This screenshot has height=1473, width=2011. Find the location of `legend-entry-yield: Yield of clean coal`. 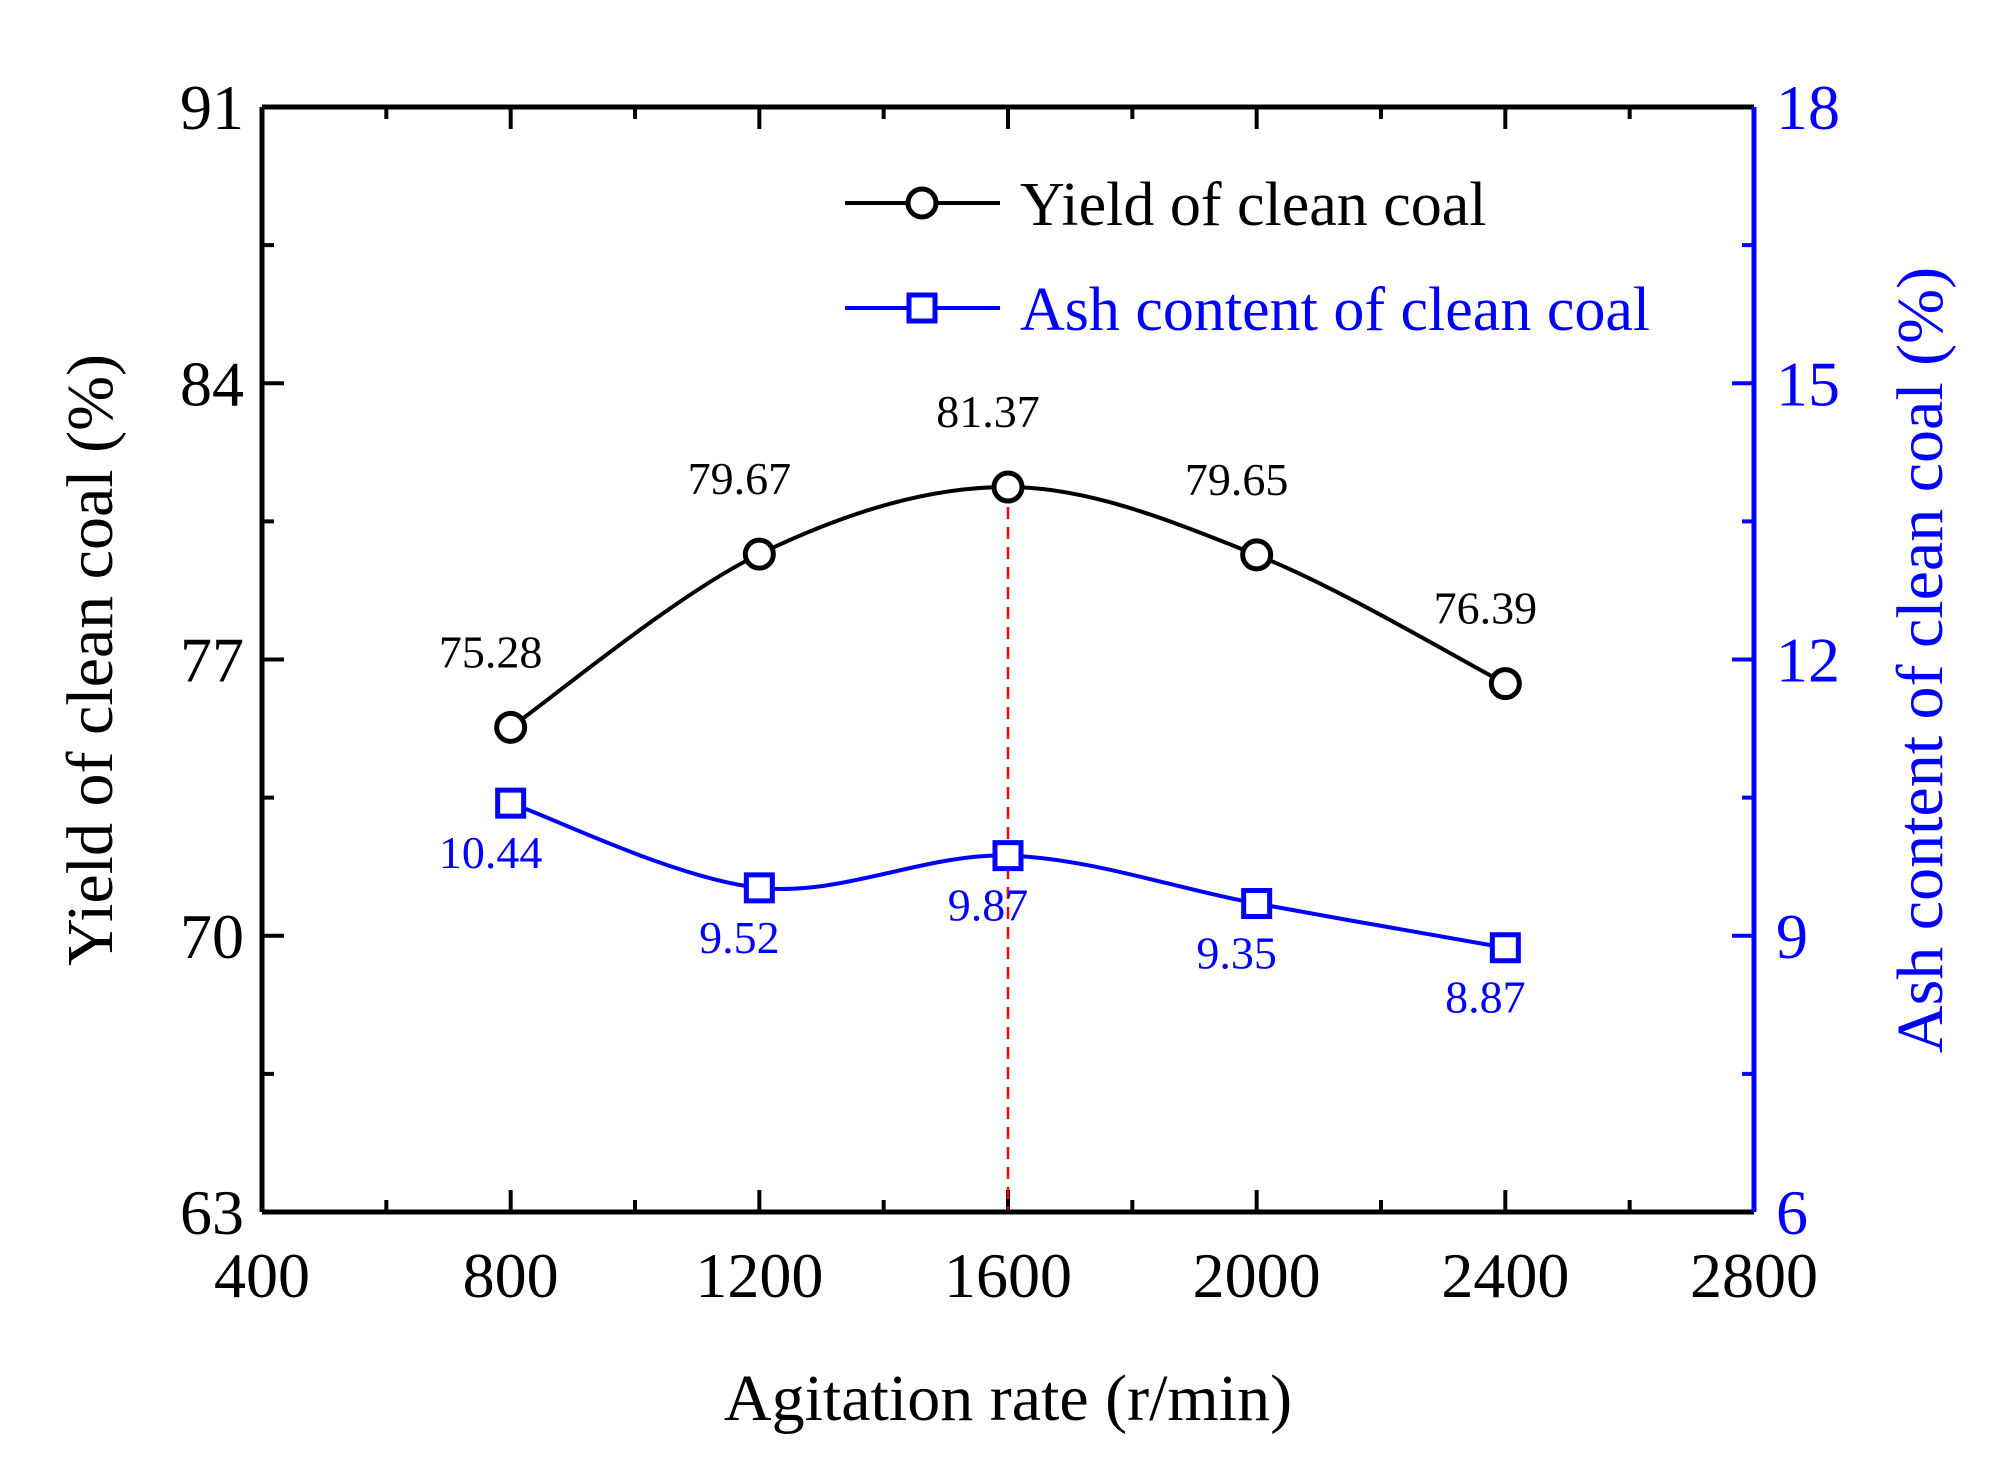

legend-entry-yield: Yield of clean coal is located at coordinates (1166, 205).